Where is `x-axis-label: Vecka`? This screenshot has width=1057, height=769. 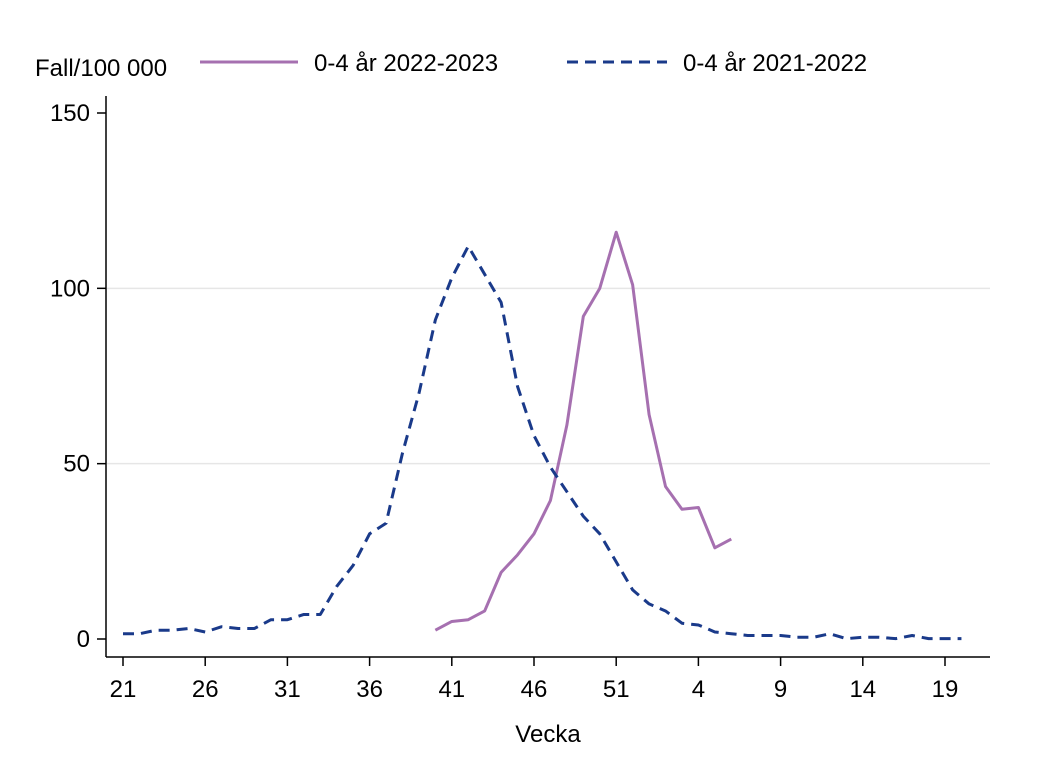 x-axis-label: Vecka is located at coordinates (548, 734).